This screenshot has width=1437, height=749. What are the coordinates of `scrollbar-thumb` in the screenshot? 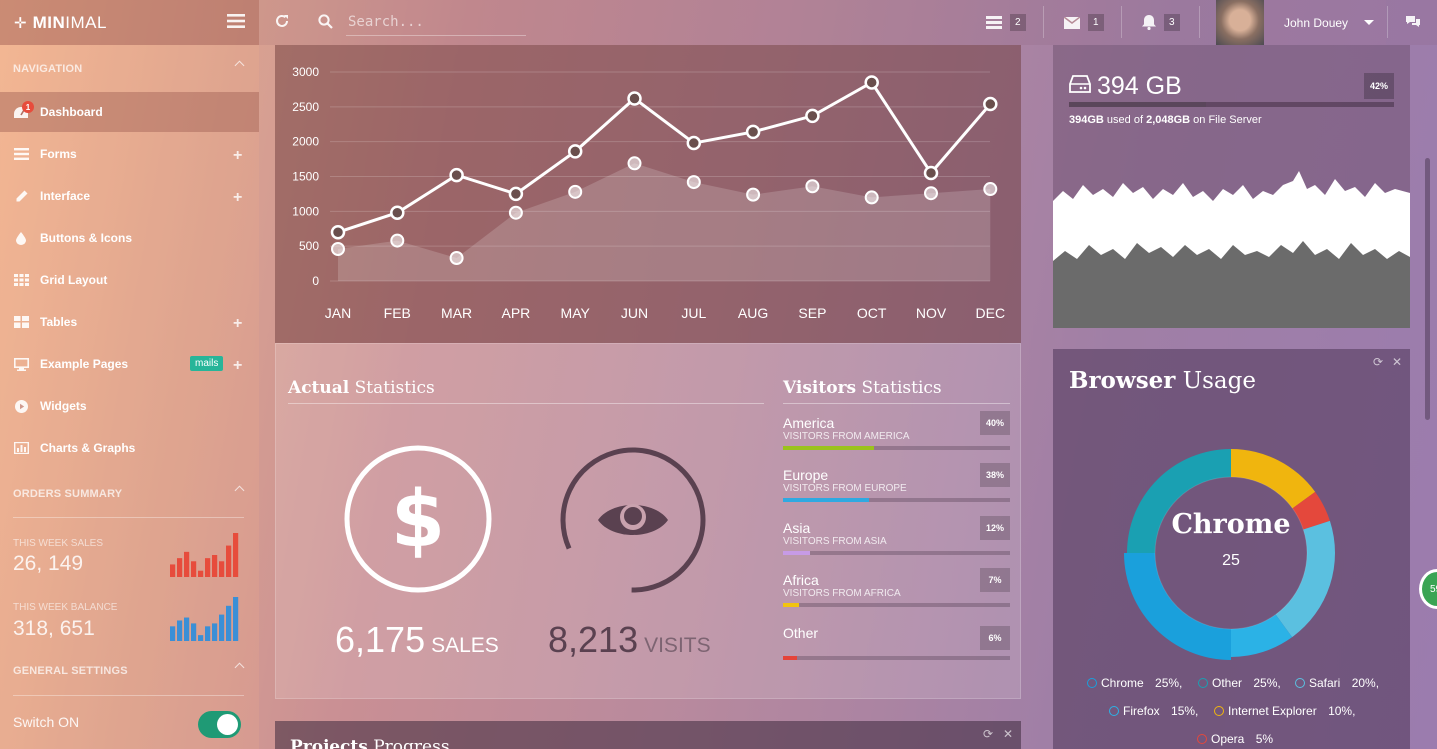 It's located at (1427, 289).